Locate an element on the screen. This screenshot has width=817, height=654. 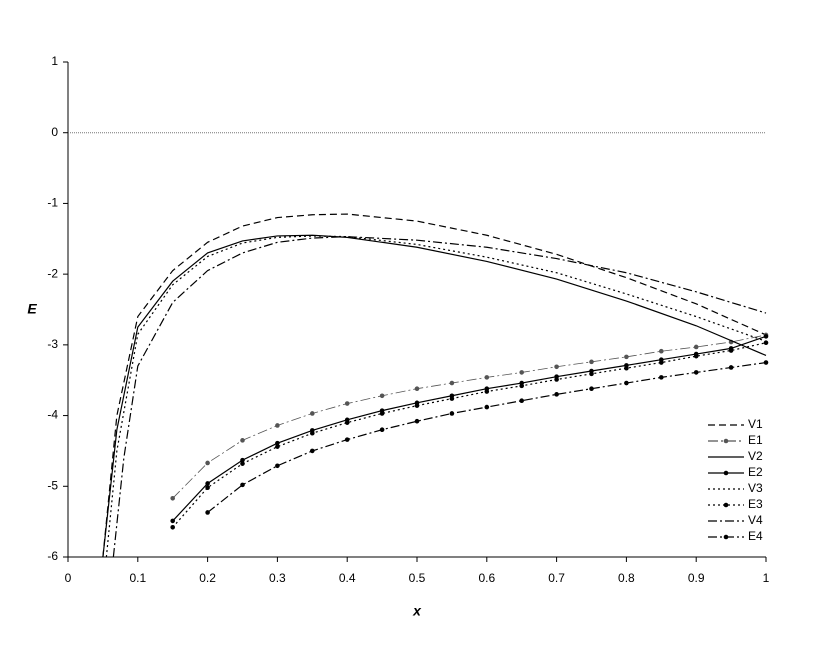
x-axis-label: x is located at coordinates (417, 611).